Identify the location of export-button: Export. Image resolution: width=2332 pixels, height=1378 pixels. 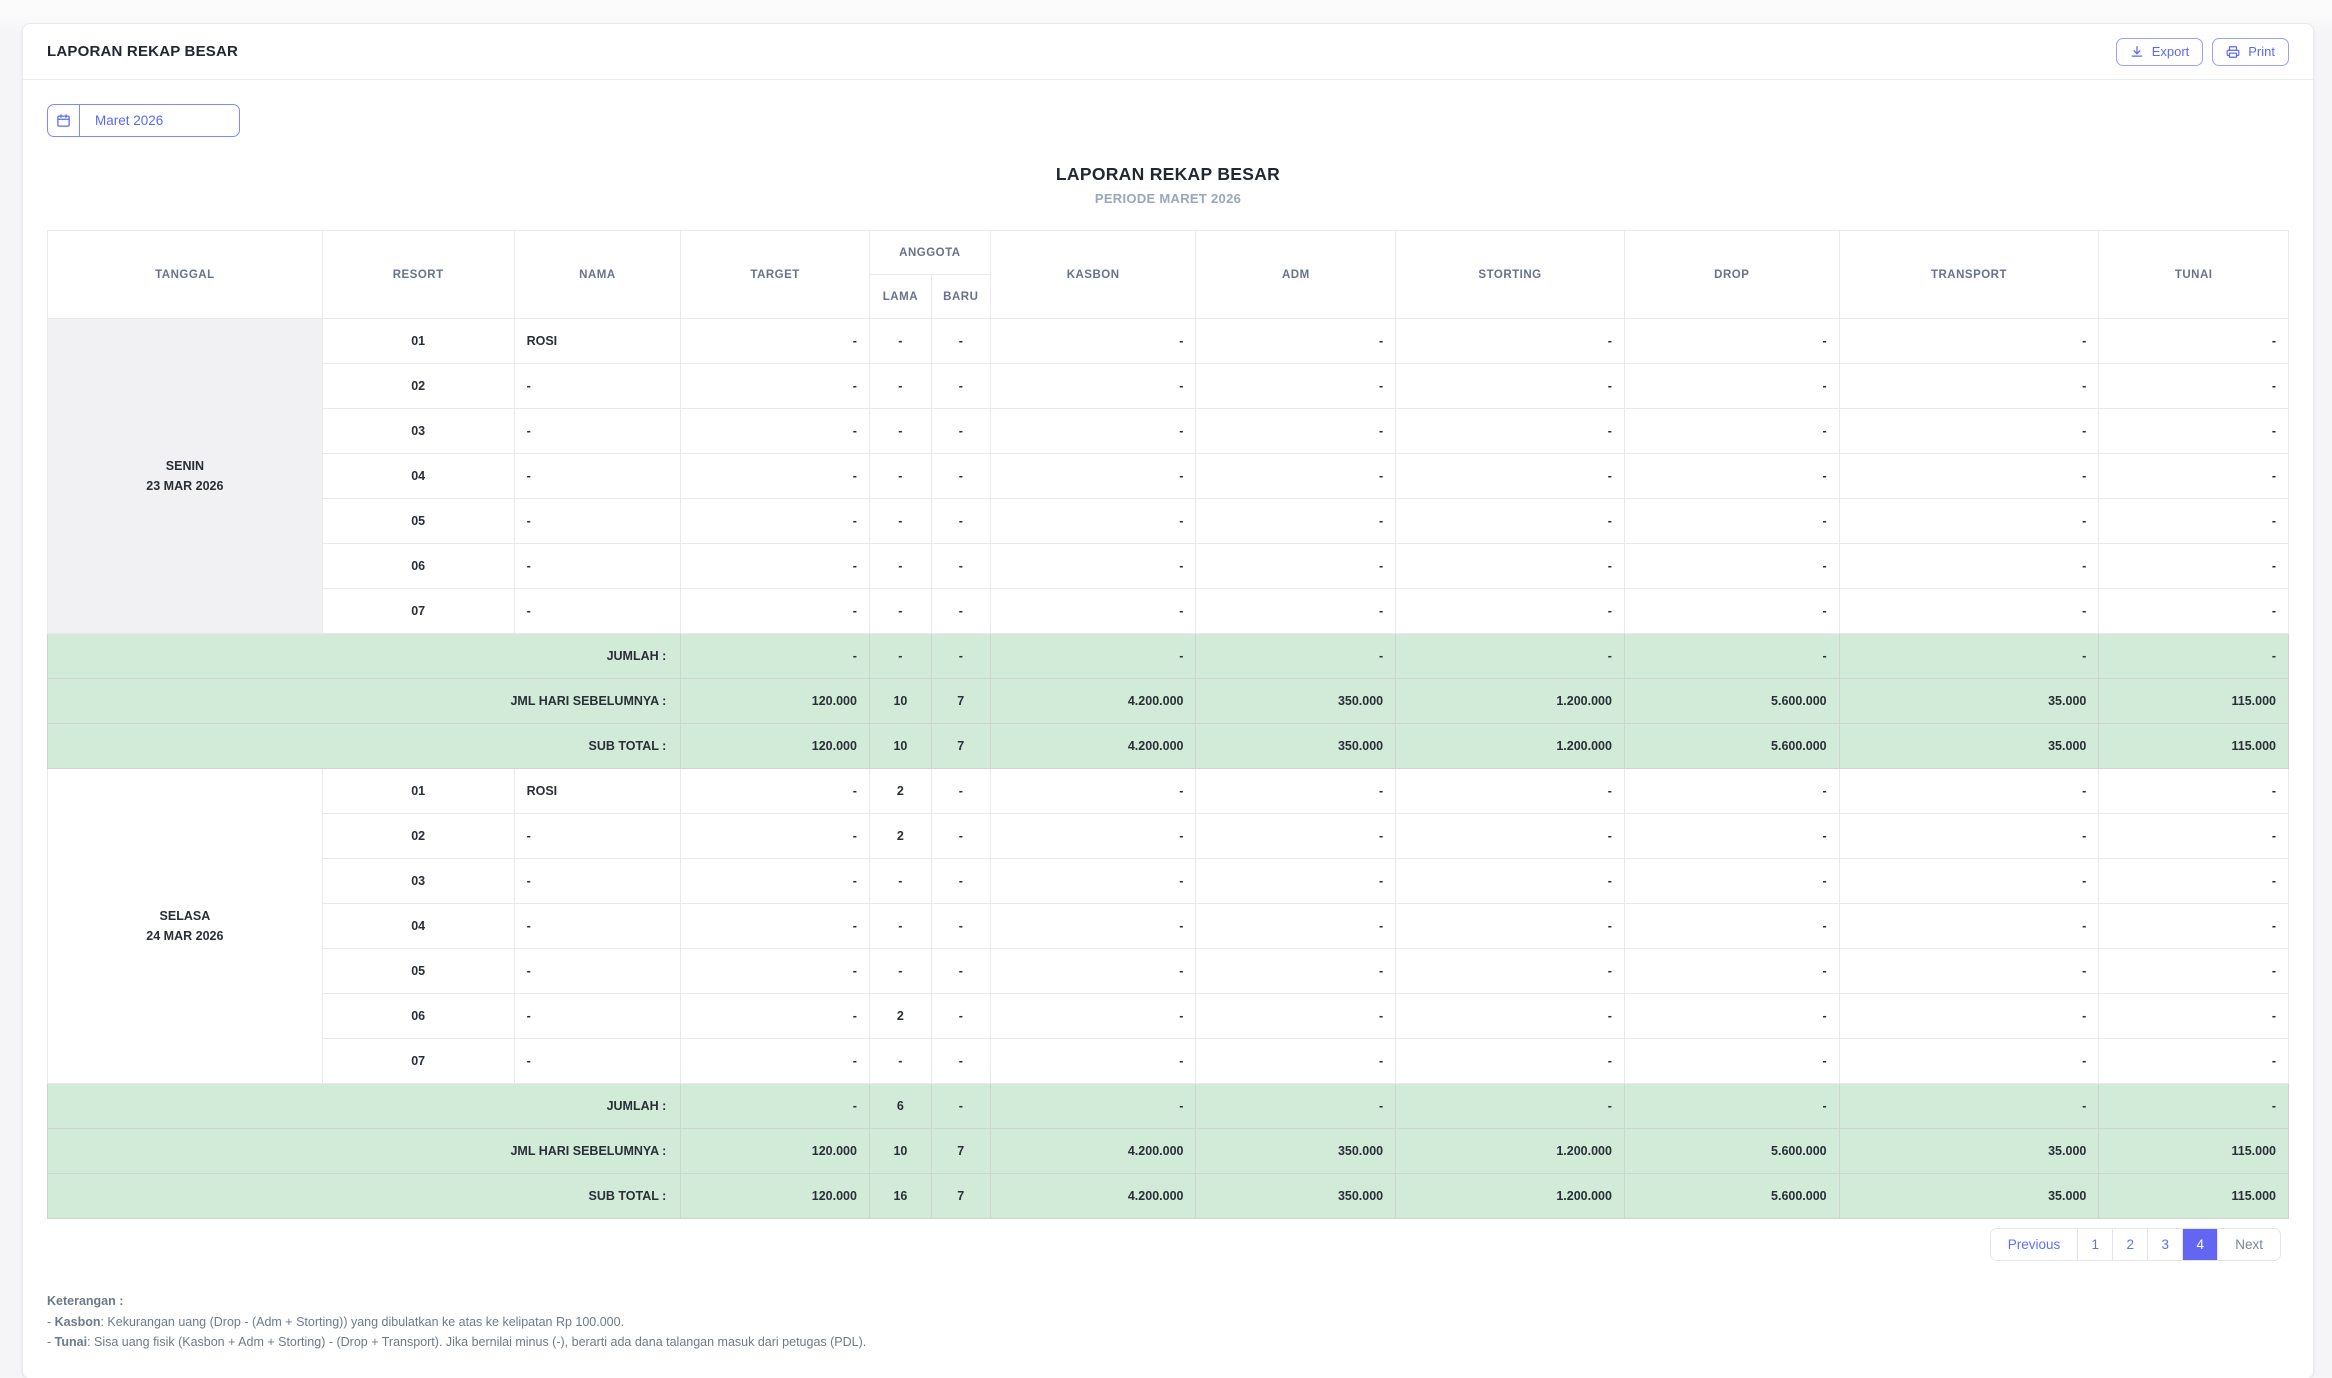
(2159, 51).